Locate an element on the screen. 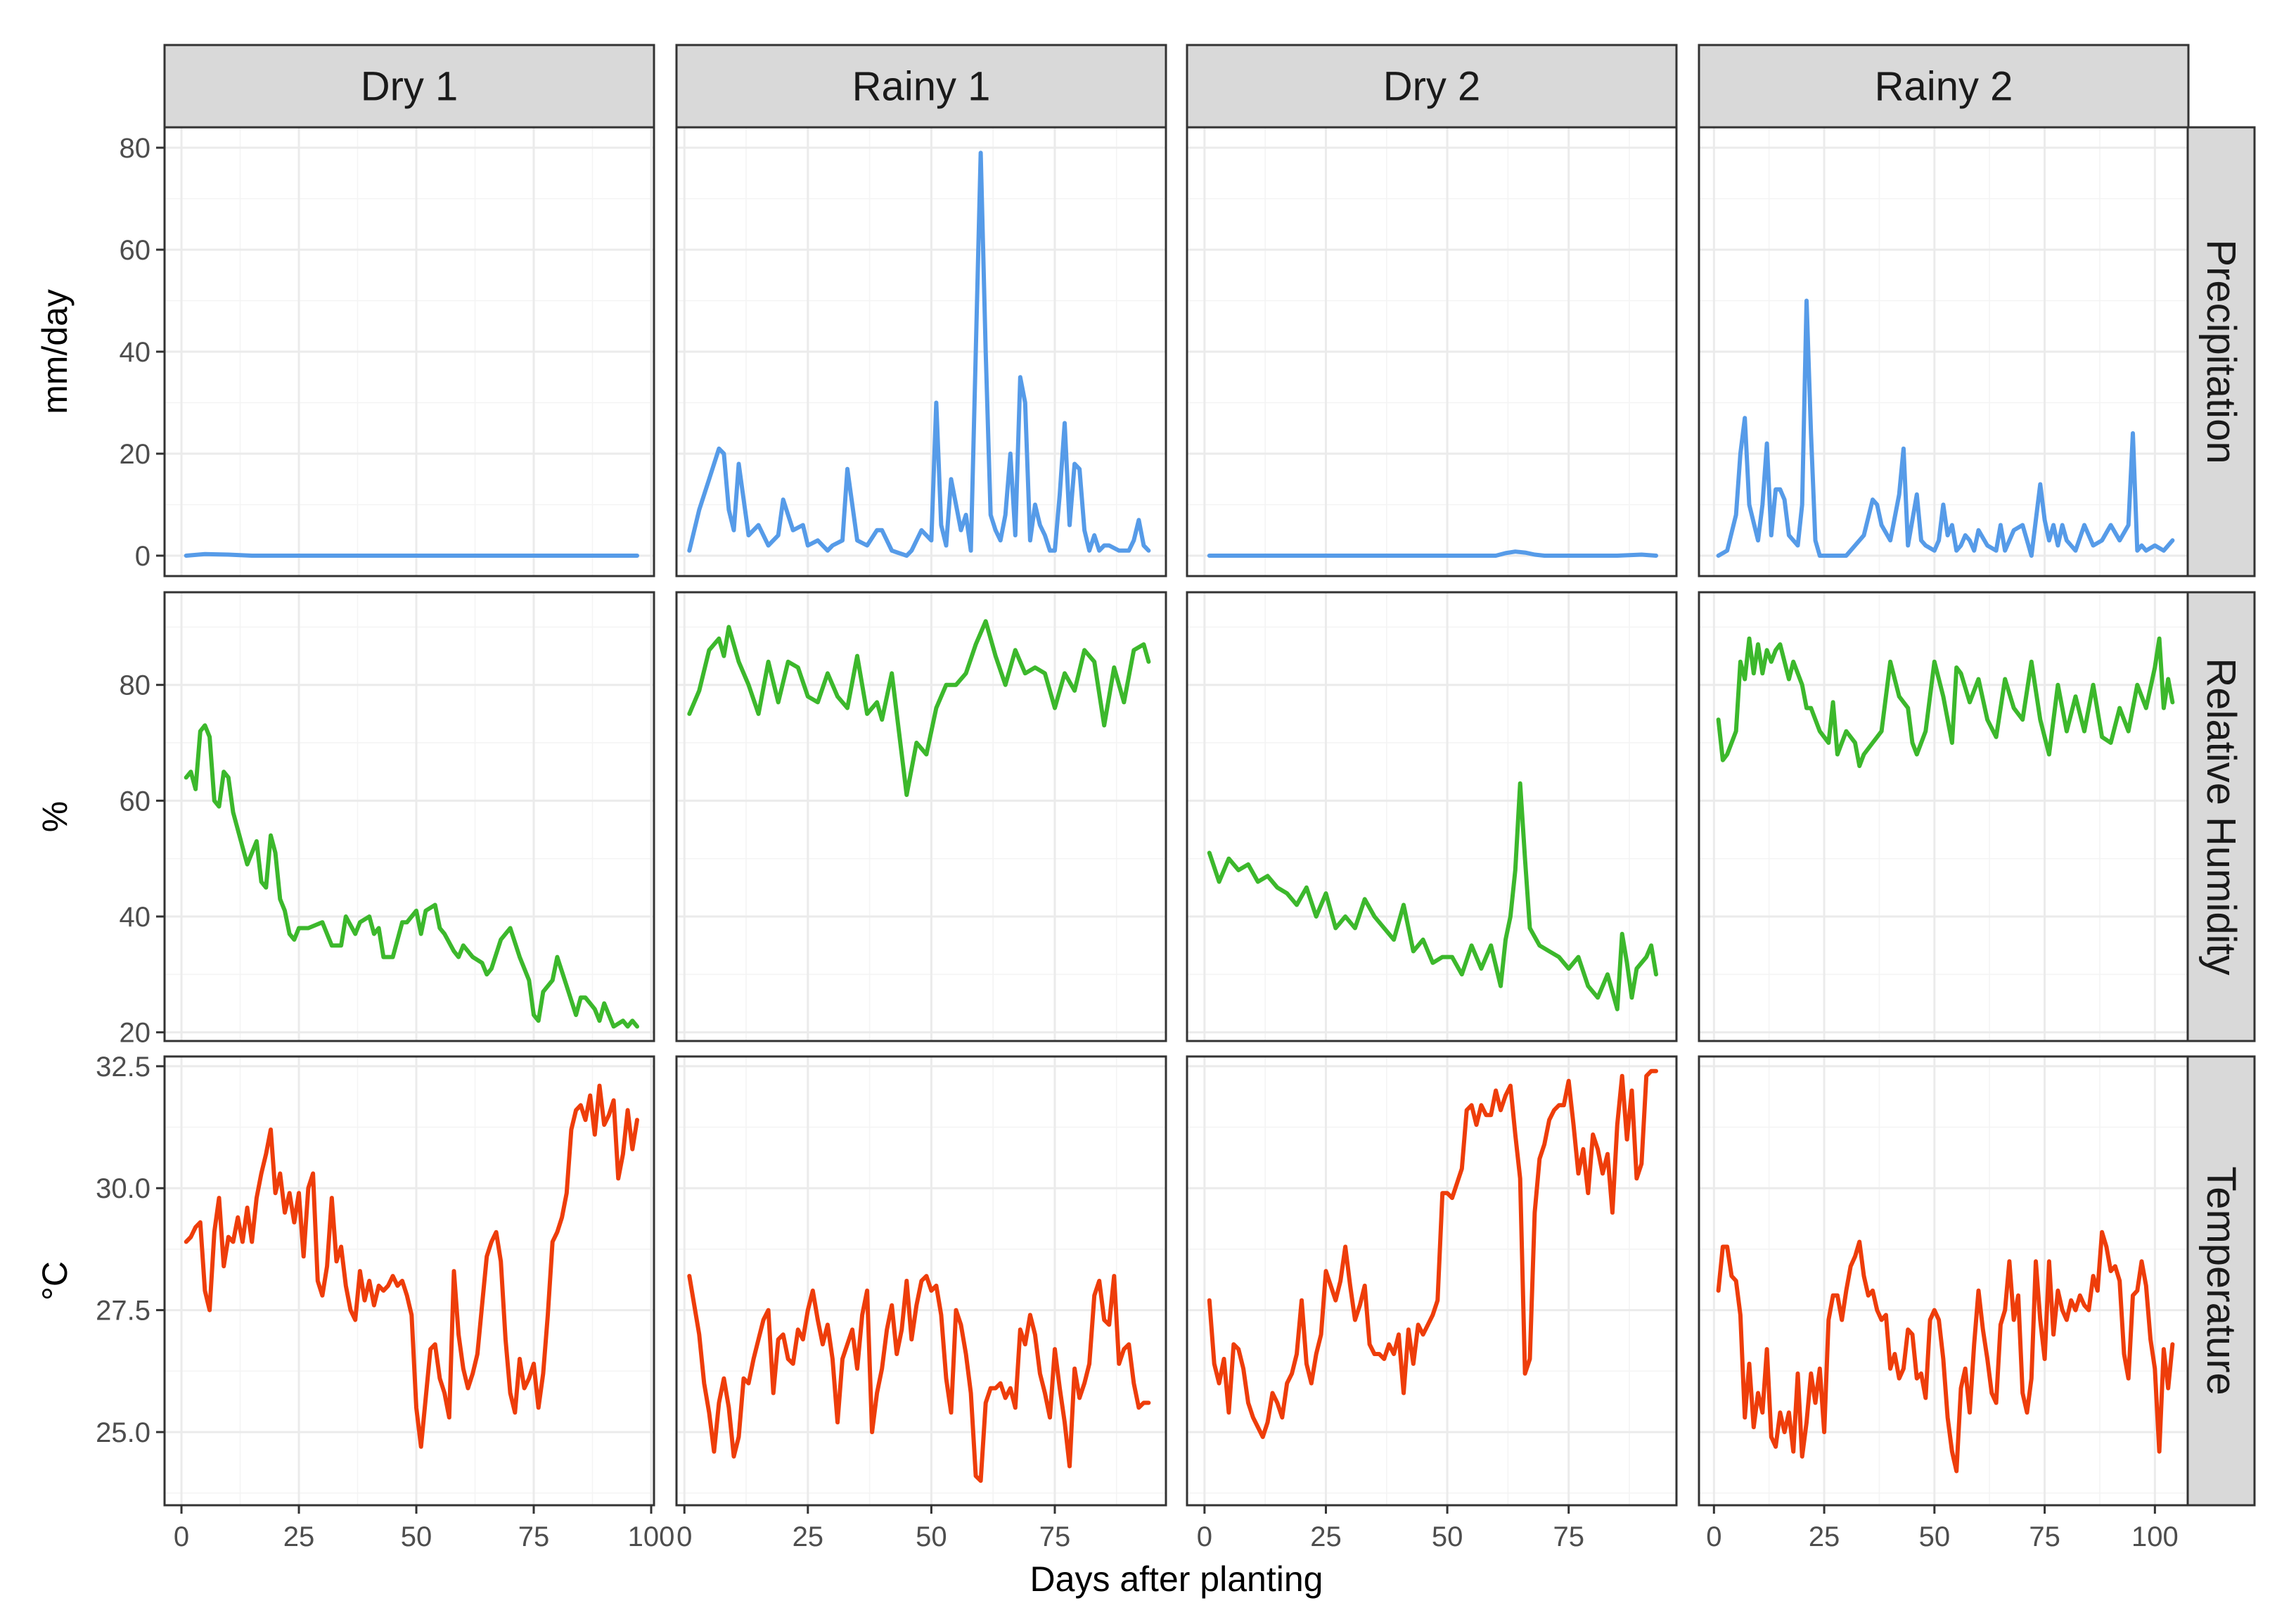 The height and width of the screenshot is (1622, 2296). facet-strip-rainy-2: Rainy 2 is located at coordinates (1944, 86).